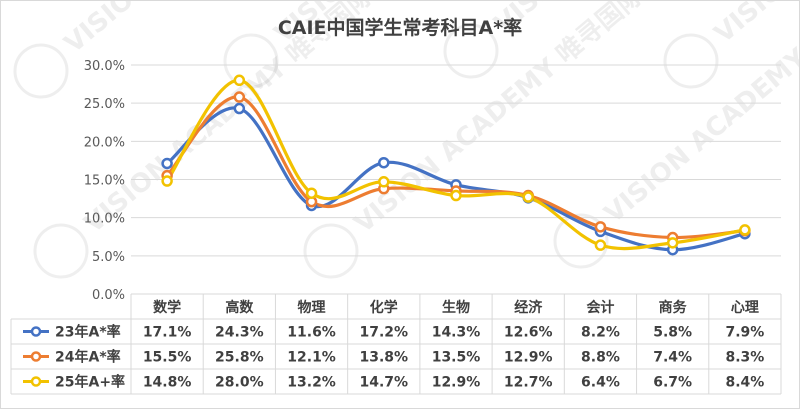 This screenshot has width=800, height=412. What do you see at coordinates (456, 307) in the screenshot?
I see `category-label: 生物` at bounding box center [456, 307].